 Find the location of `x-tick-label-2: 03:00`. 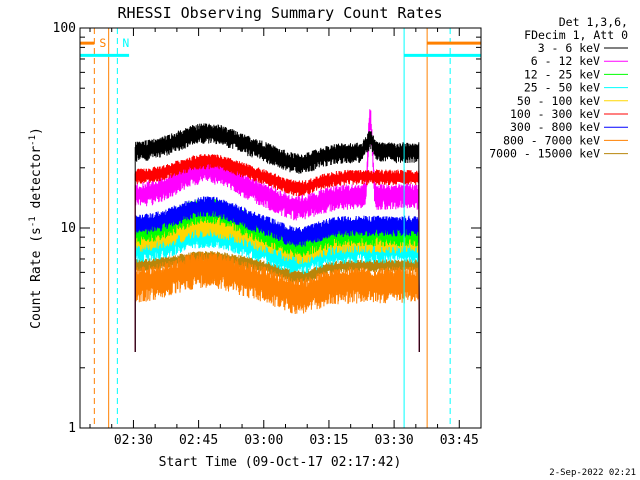

x-tick-label-2: 03:00 is located at coordinates (263, 440).